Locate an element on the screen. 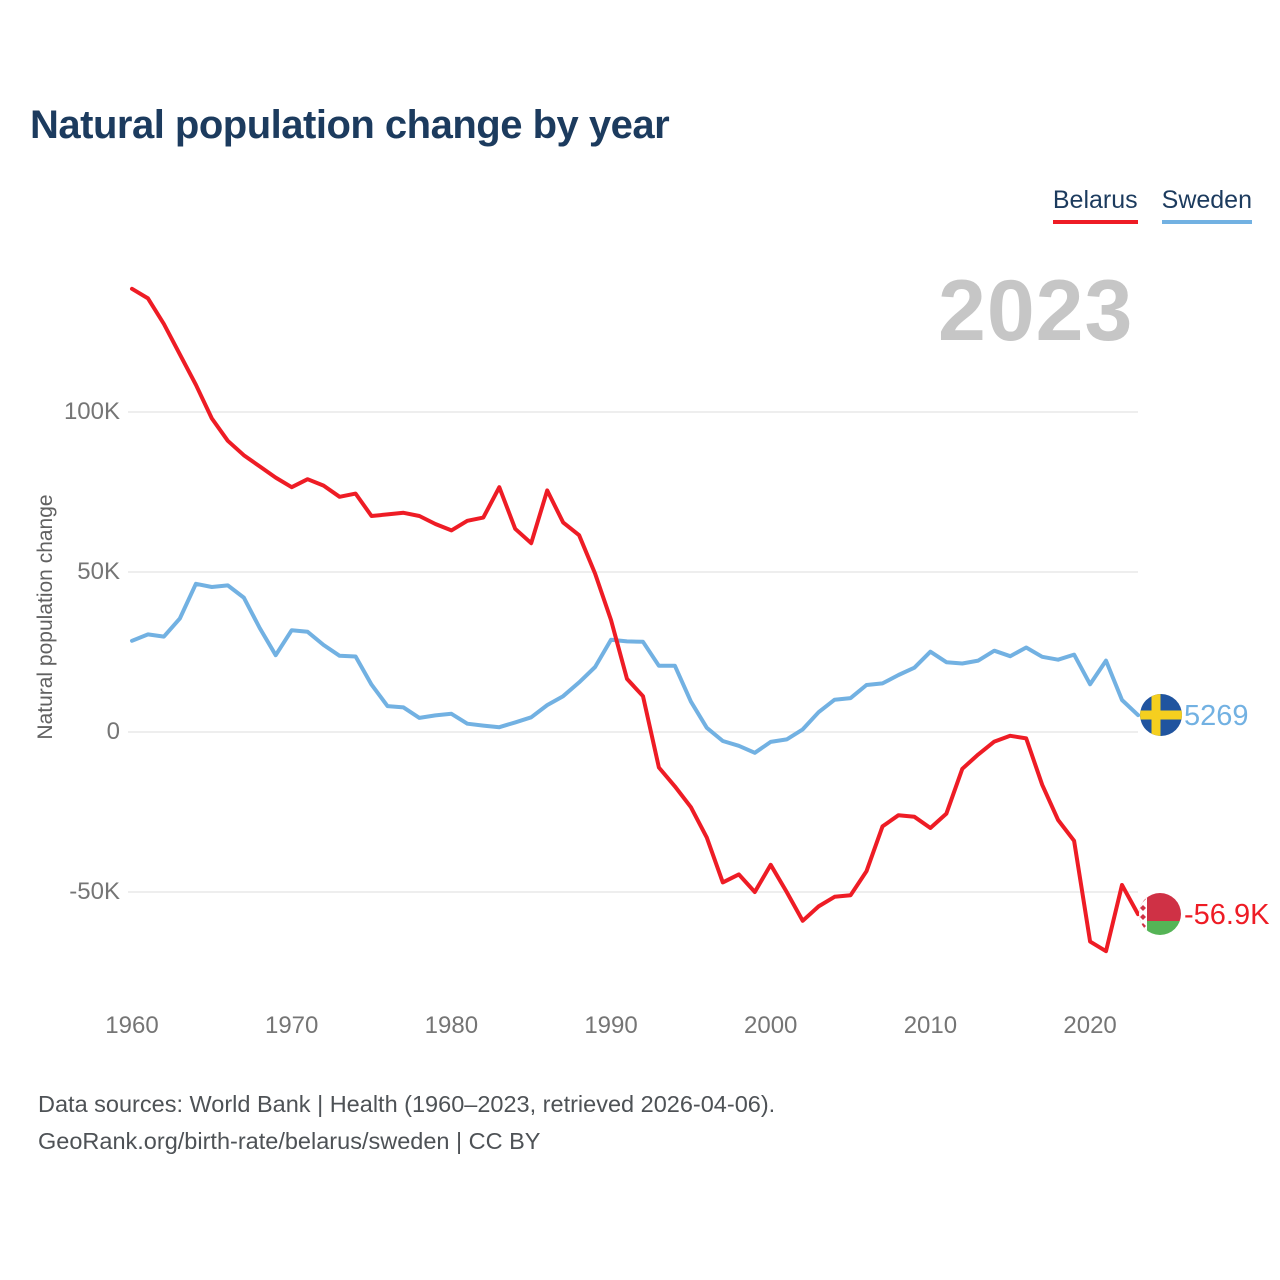  year-watermark: 2023 is located at coordinates (1036, 311).